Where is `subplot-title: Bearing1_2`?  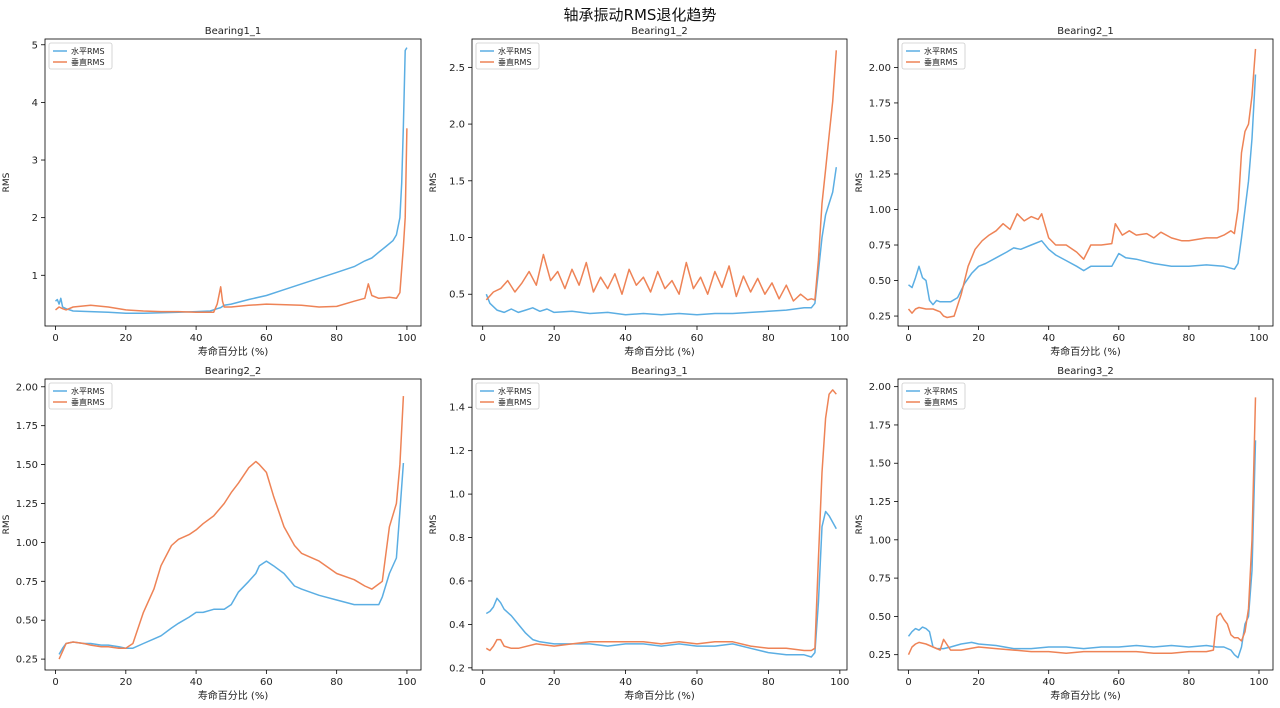
subplot-title: Bearing1_2 is located at coordinates (659, 31).